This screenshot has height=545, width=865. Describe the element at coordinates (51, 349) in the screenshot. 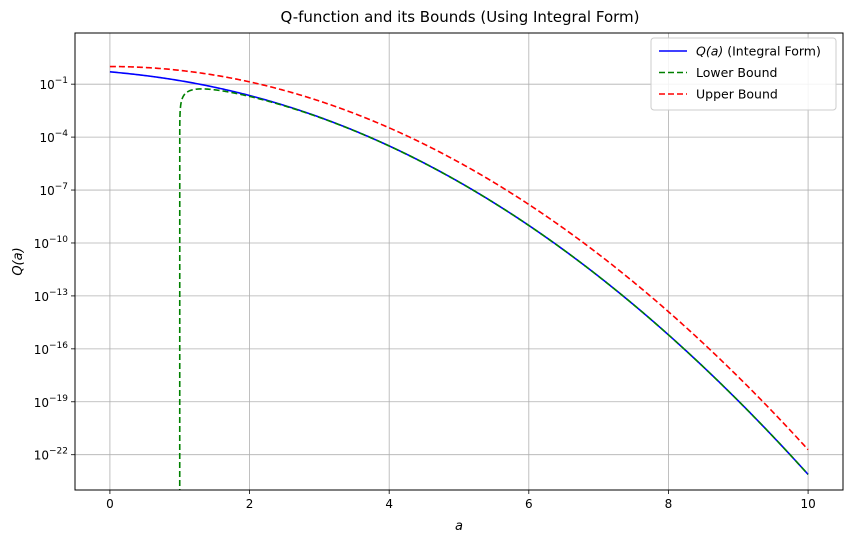

I see `y-tick-label: 10⁻¹⁶` at that location.